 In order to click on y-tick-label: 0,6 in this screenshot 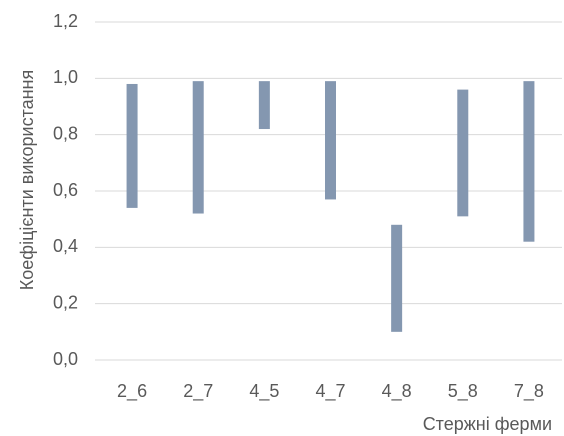, I will do `click(65, 190)`.